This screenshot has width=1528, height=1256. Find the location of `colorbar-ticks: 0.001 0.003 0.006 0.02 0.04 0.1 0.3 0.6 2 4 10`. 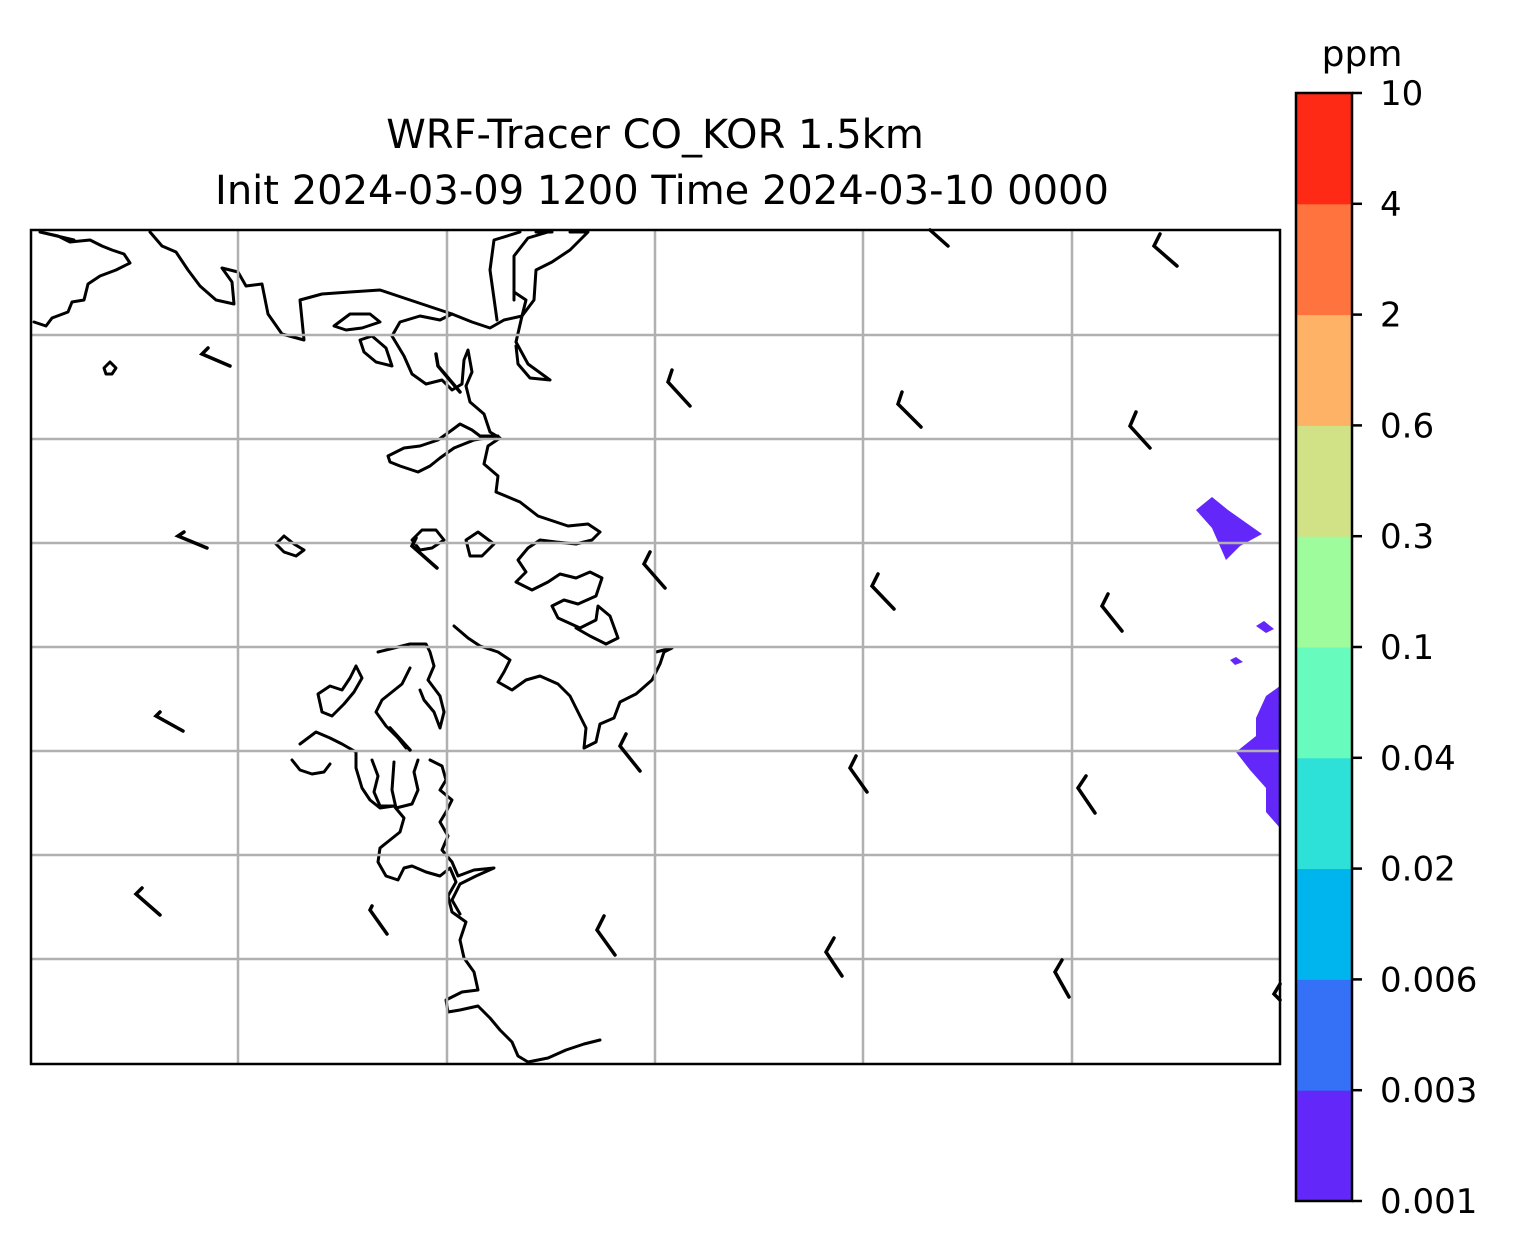

colorbar-ticks: 0.001 0.003 0.006 0.02 0.04 0.1 0.3 0.6 2 4 10 is located at coordinates (1414, 648).